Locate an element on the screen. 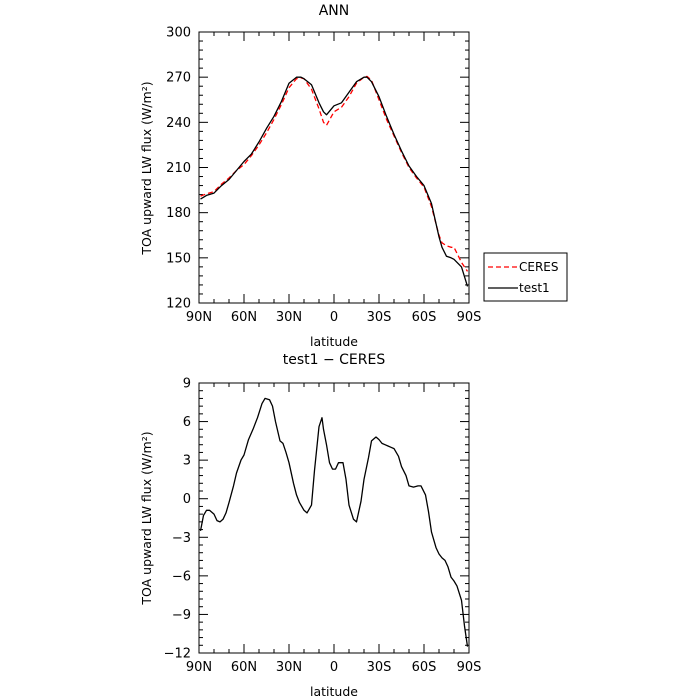 This screenshot has width=700, height=700. y-tick-label: −12 is located at coordinates (177, 654).